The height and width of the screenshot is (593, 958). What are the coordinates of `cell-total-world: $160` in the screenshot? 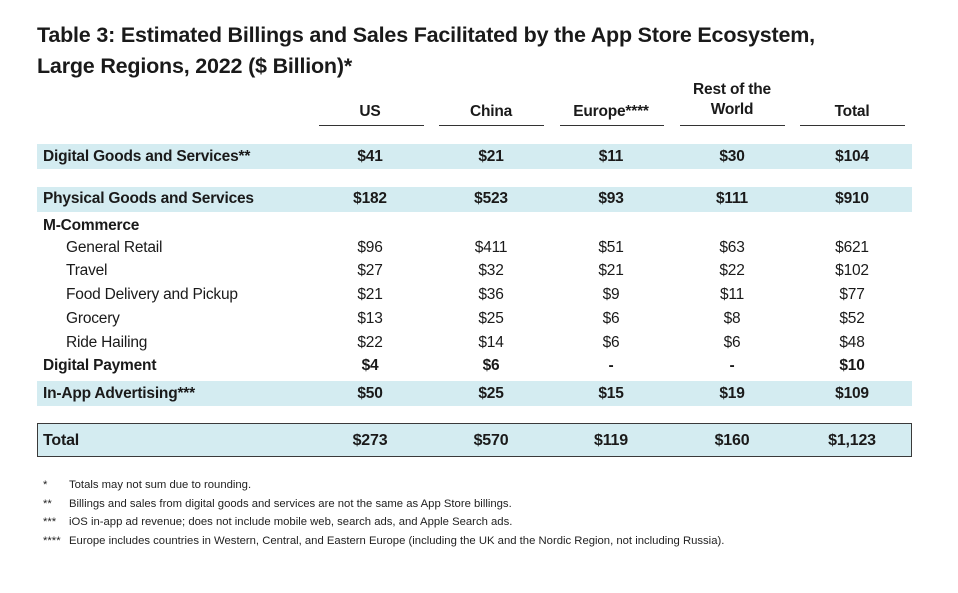 It's located at (732, 440).